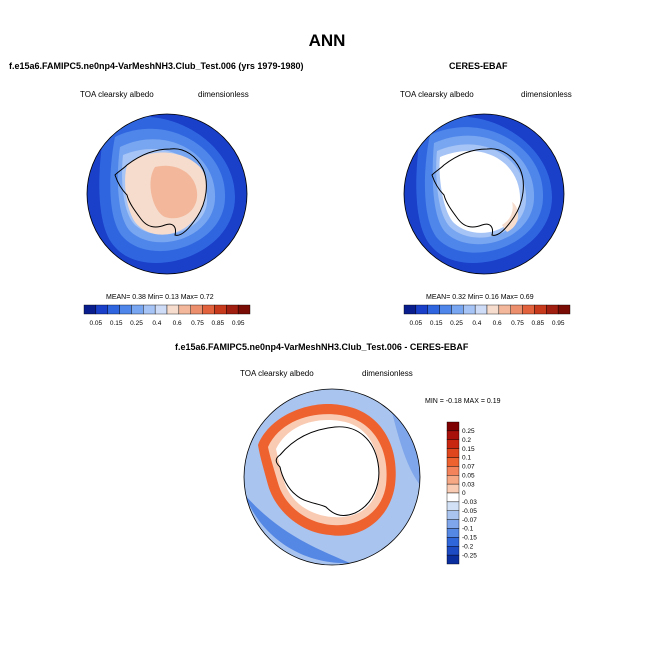 Image resolution: width=654 pixels, height=655 pixels. I want to click on ice-shelf-fill, so click(510, 217).